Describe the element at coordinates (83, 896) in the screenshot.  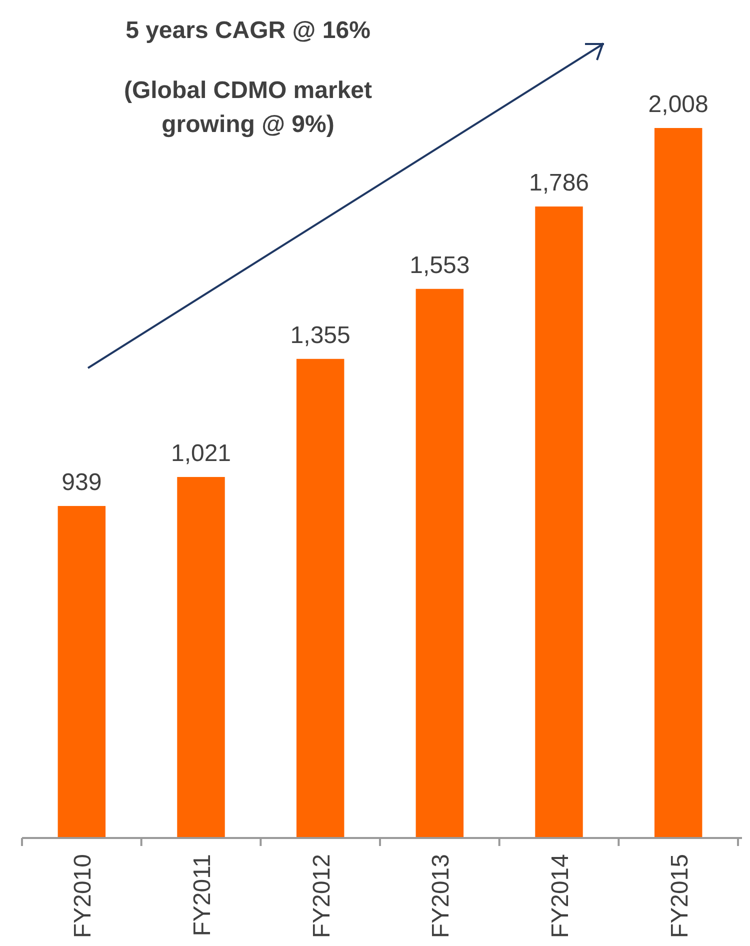
I see `x-tick-label: FY2010` at that location.